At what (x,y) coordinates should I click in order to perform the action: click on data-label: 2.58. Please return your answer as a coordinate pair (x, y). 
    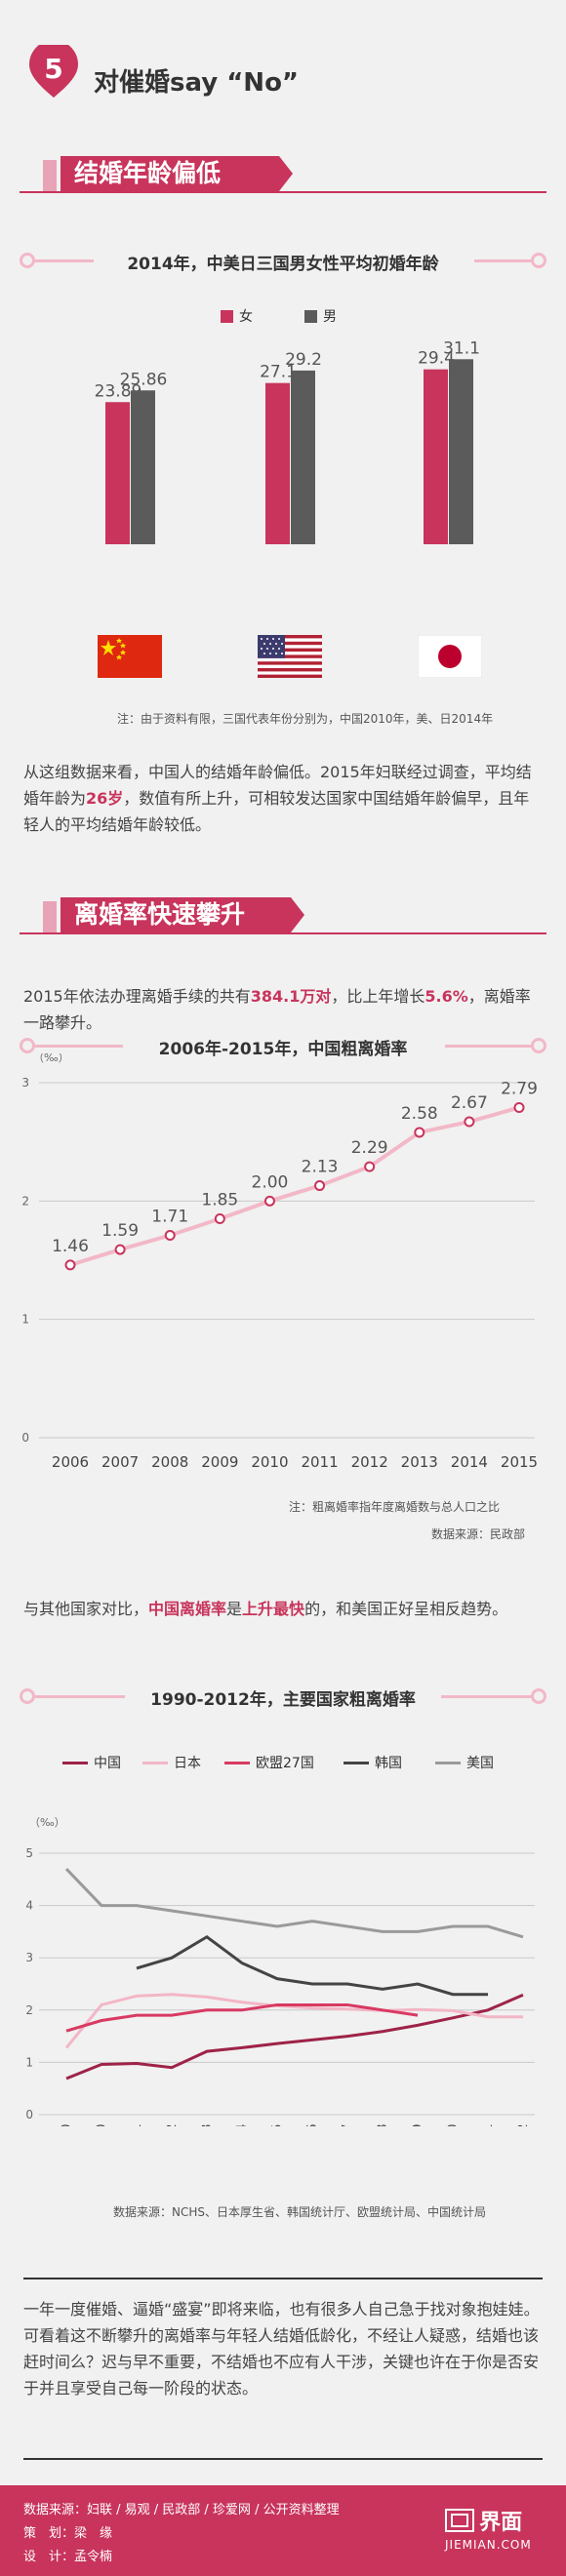
    Looking at the image, I should click on (419, 1114).